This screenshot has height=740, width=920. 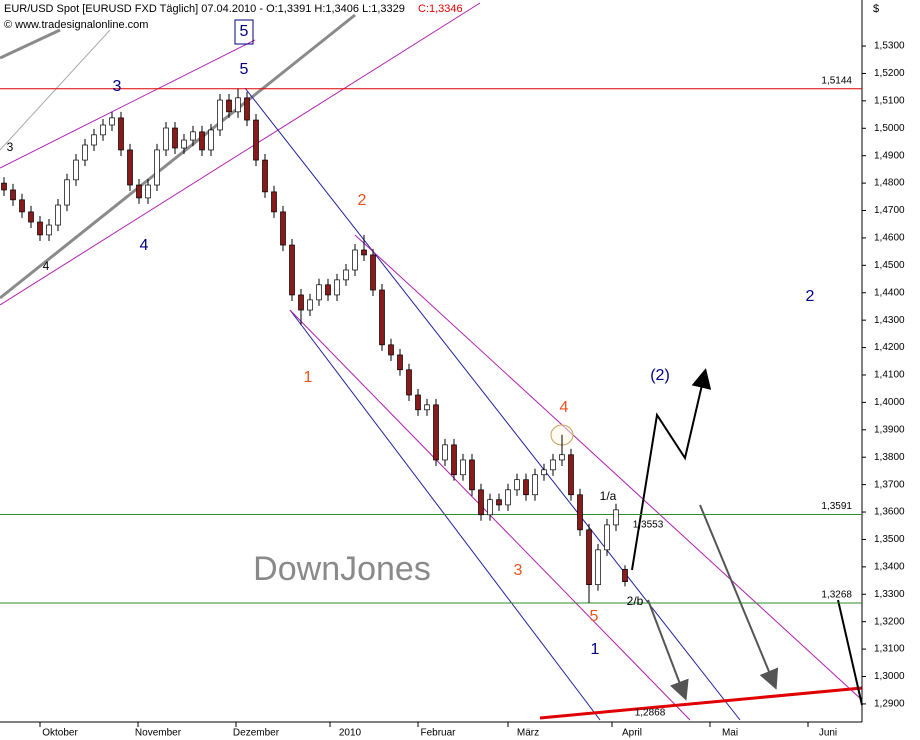 What do you see at coordinates (350, 733) in the screenshot?
I see `x-tick-label: 2010` at bounding box center [350, 733].